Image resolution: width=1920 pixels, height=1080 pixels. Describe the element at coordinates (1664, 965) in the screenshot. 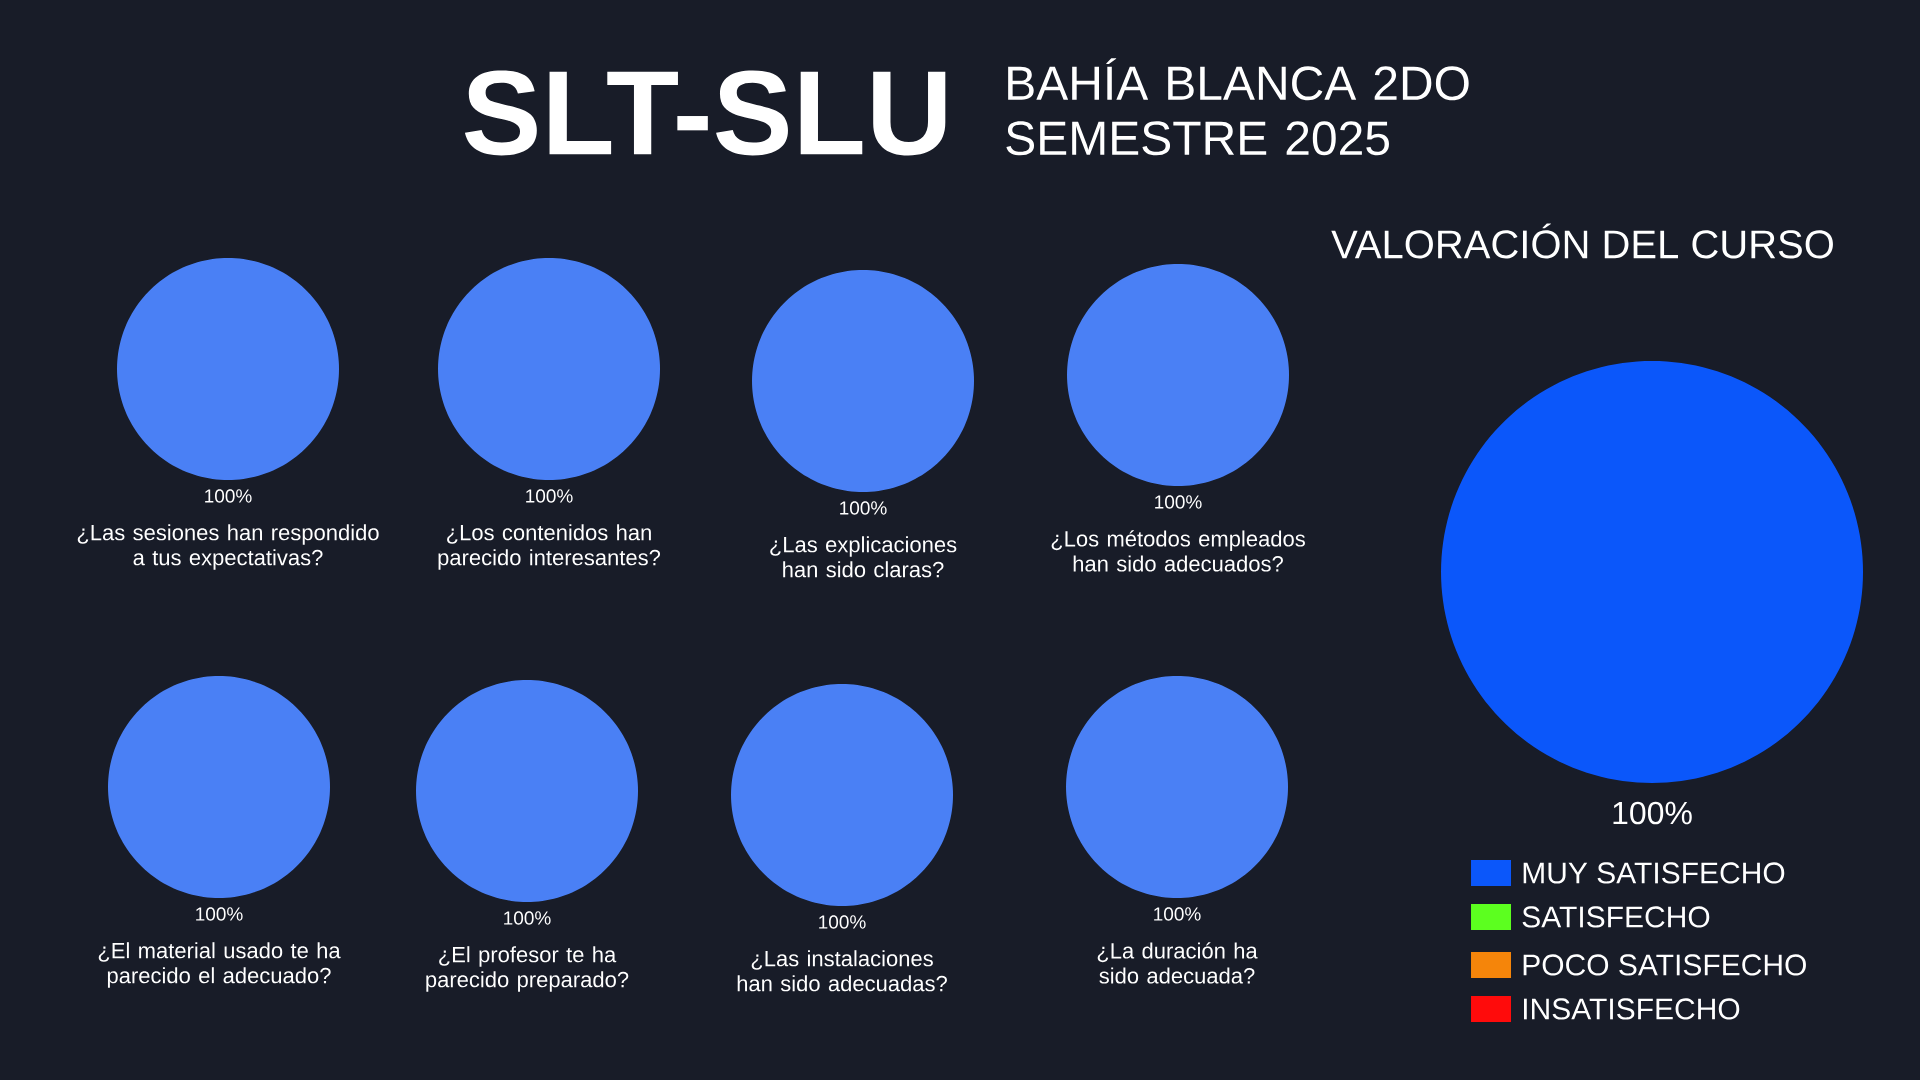

I see `legend-label: POCO SATISFECHO` at that location.